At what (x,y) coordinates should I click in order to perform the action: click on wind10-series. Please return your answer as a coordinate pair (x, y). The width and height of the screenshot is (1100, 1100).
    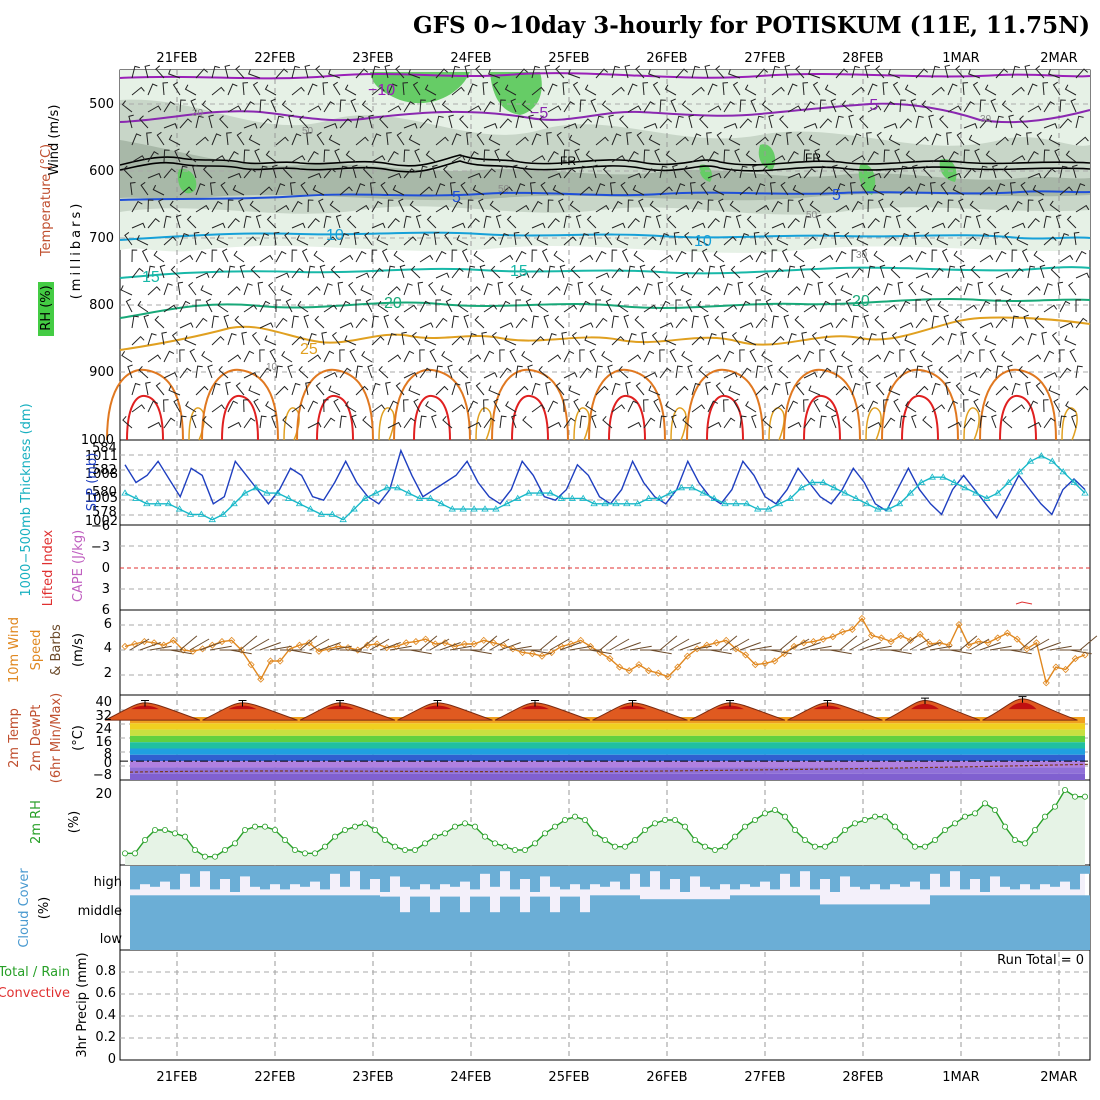
    Looking at the image, I should click on (605, 650).